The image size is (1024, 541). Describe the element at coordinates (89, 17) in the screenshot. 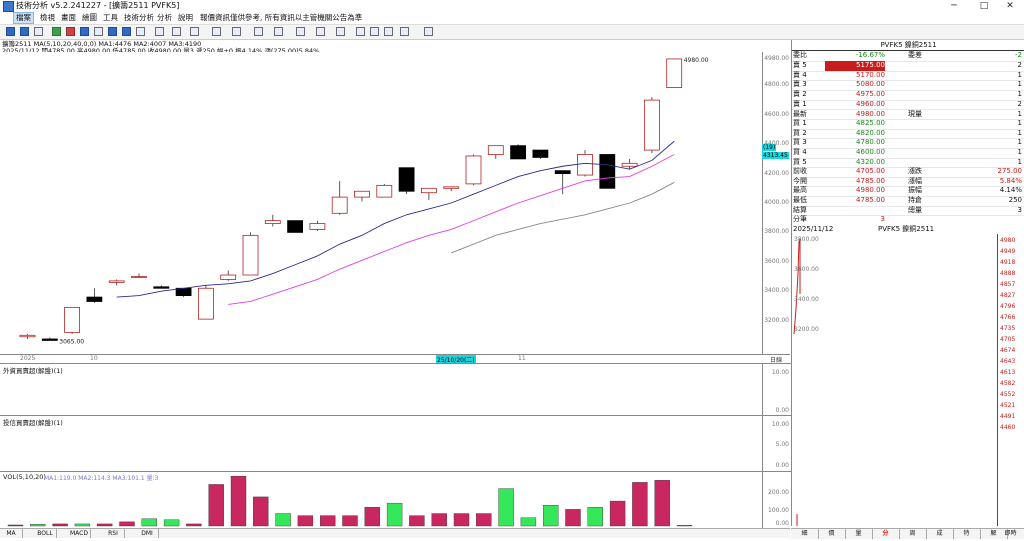

I see `menu-draw: 繪圖` at that location.